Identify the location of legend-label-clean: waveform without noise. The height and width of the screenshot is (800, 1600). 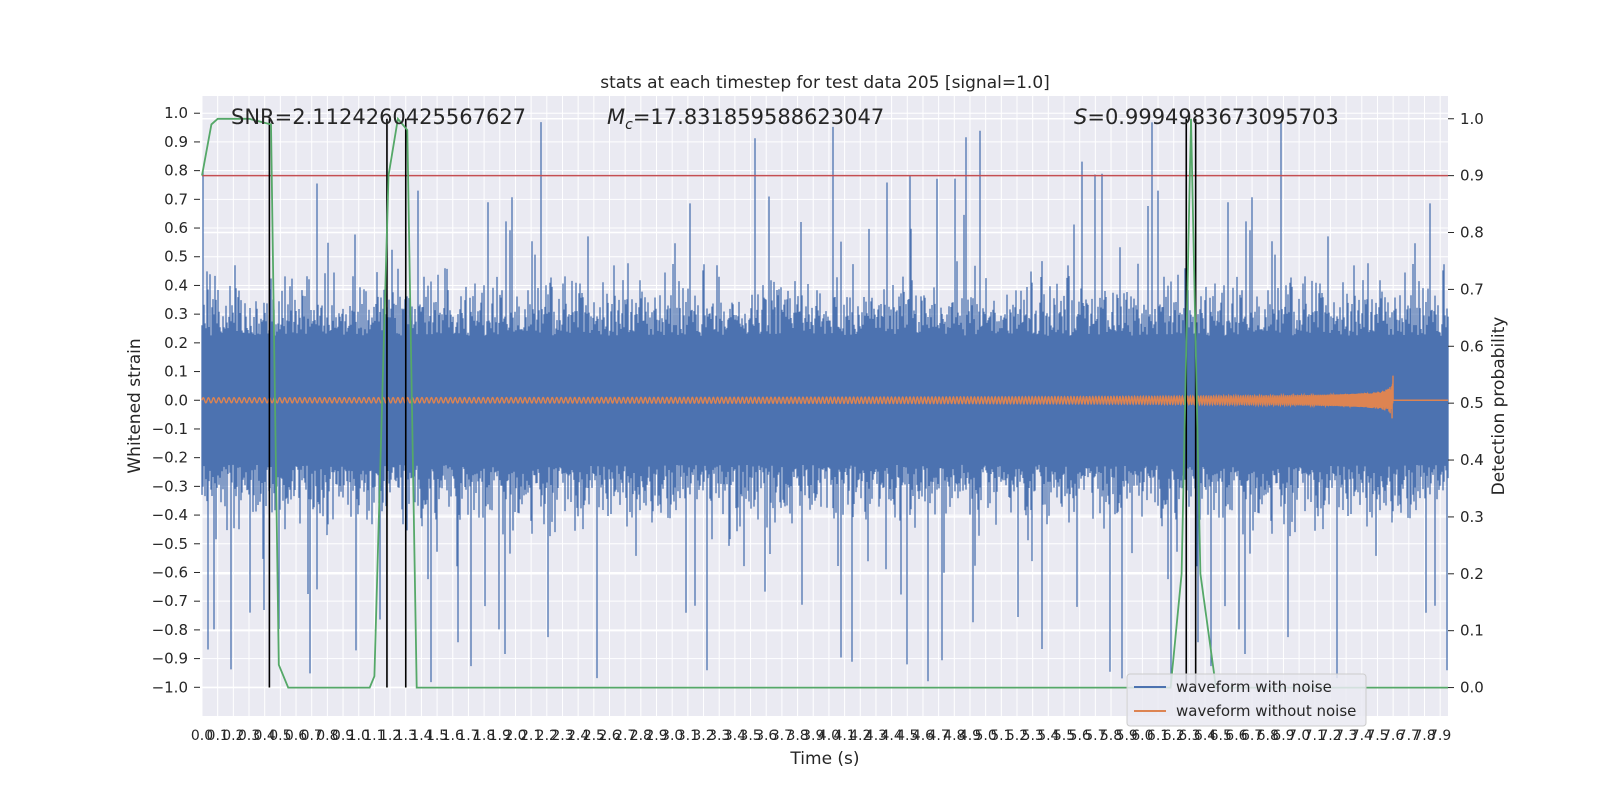
(1266, 711).